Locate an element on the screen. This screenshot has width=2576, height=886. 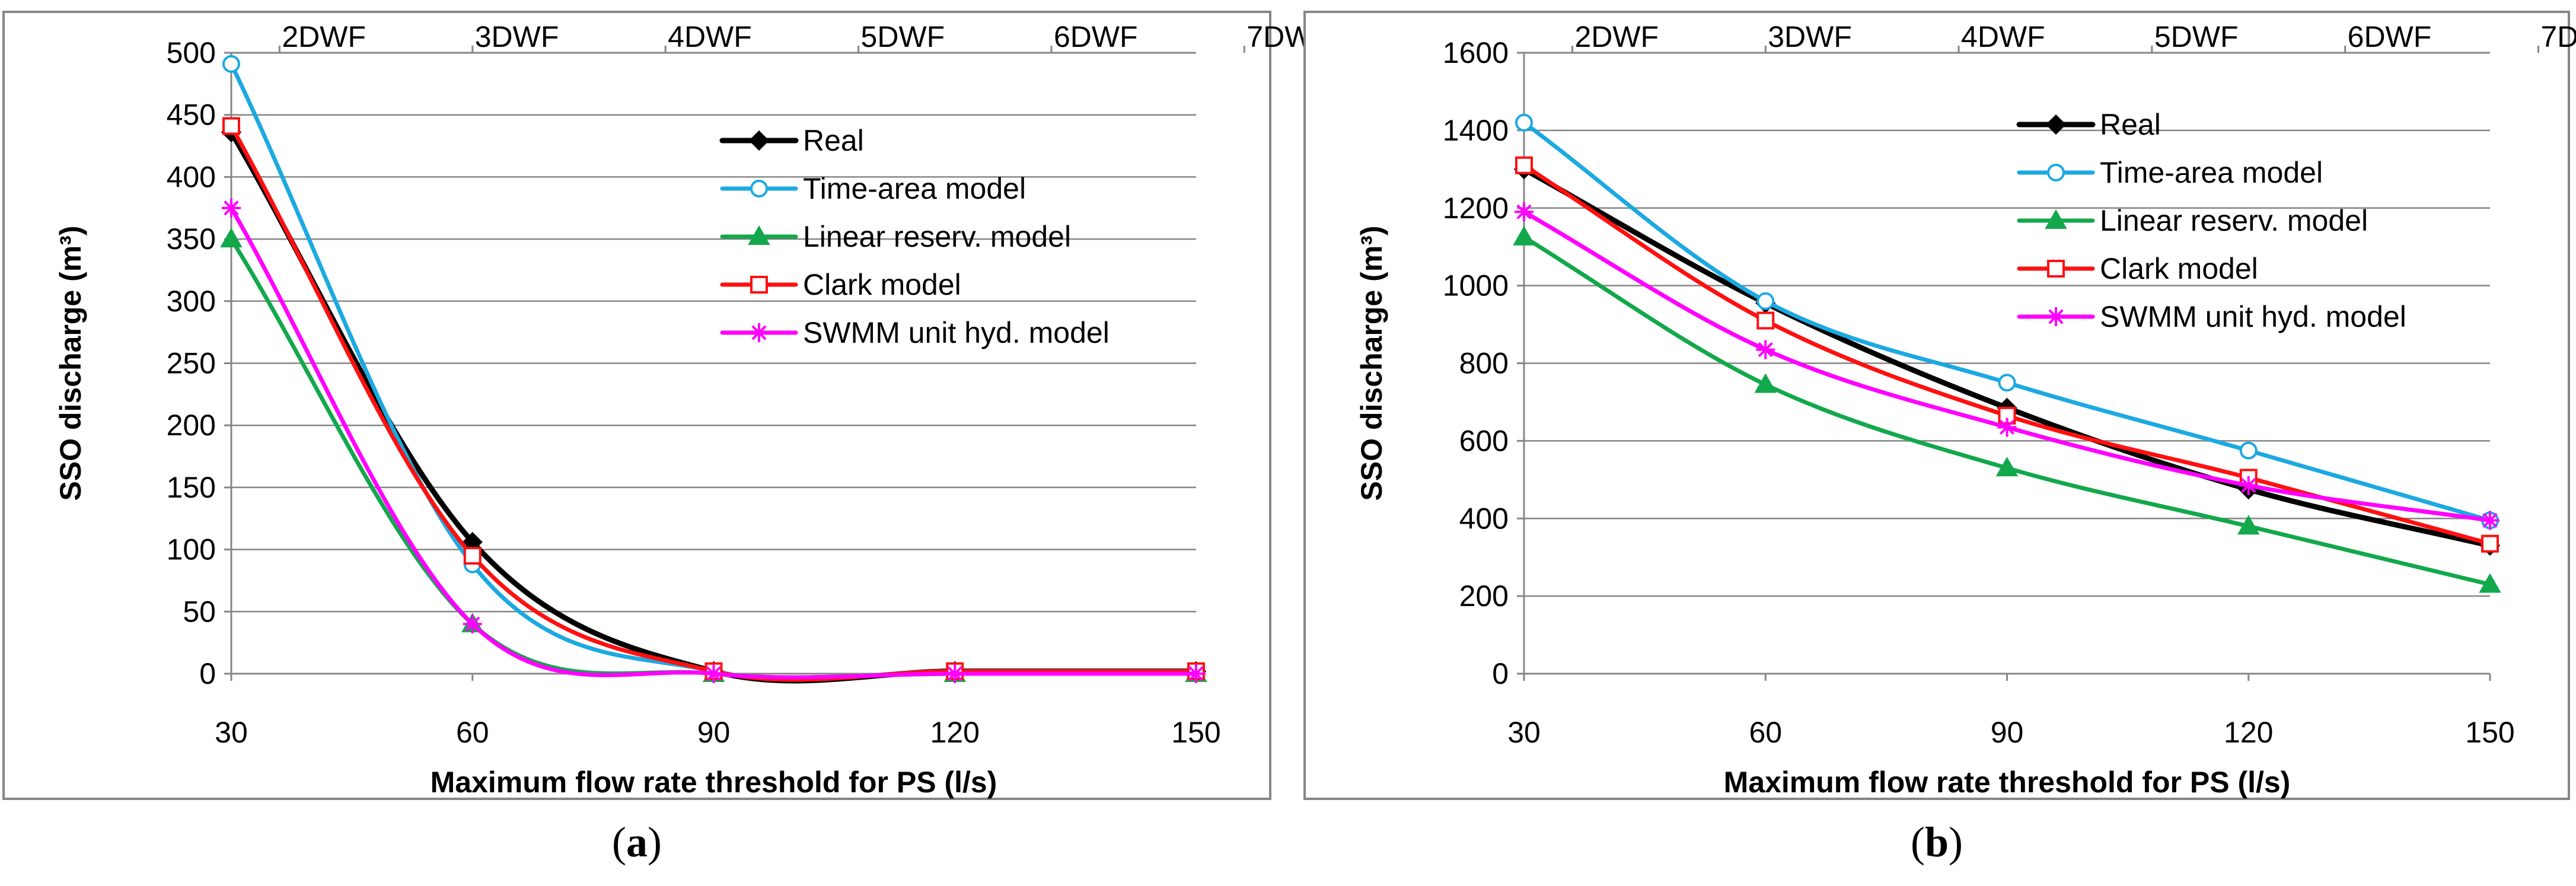
y-tick-label: 350 is located at coordinates (191, 239).